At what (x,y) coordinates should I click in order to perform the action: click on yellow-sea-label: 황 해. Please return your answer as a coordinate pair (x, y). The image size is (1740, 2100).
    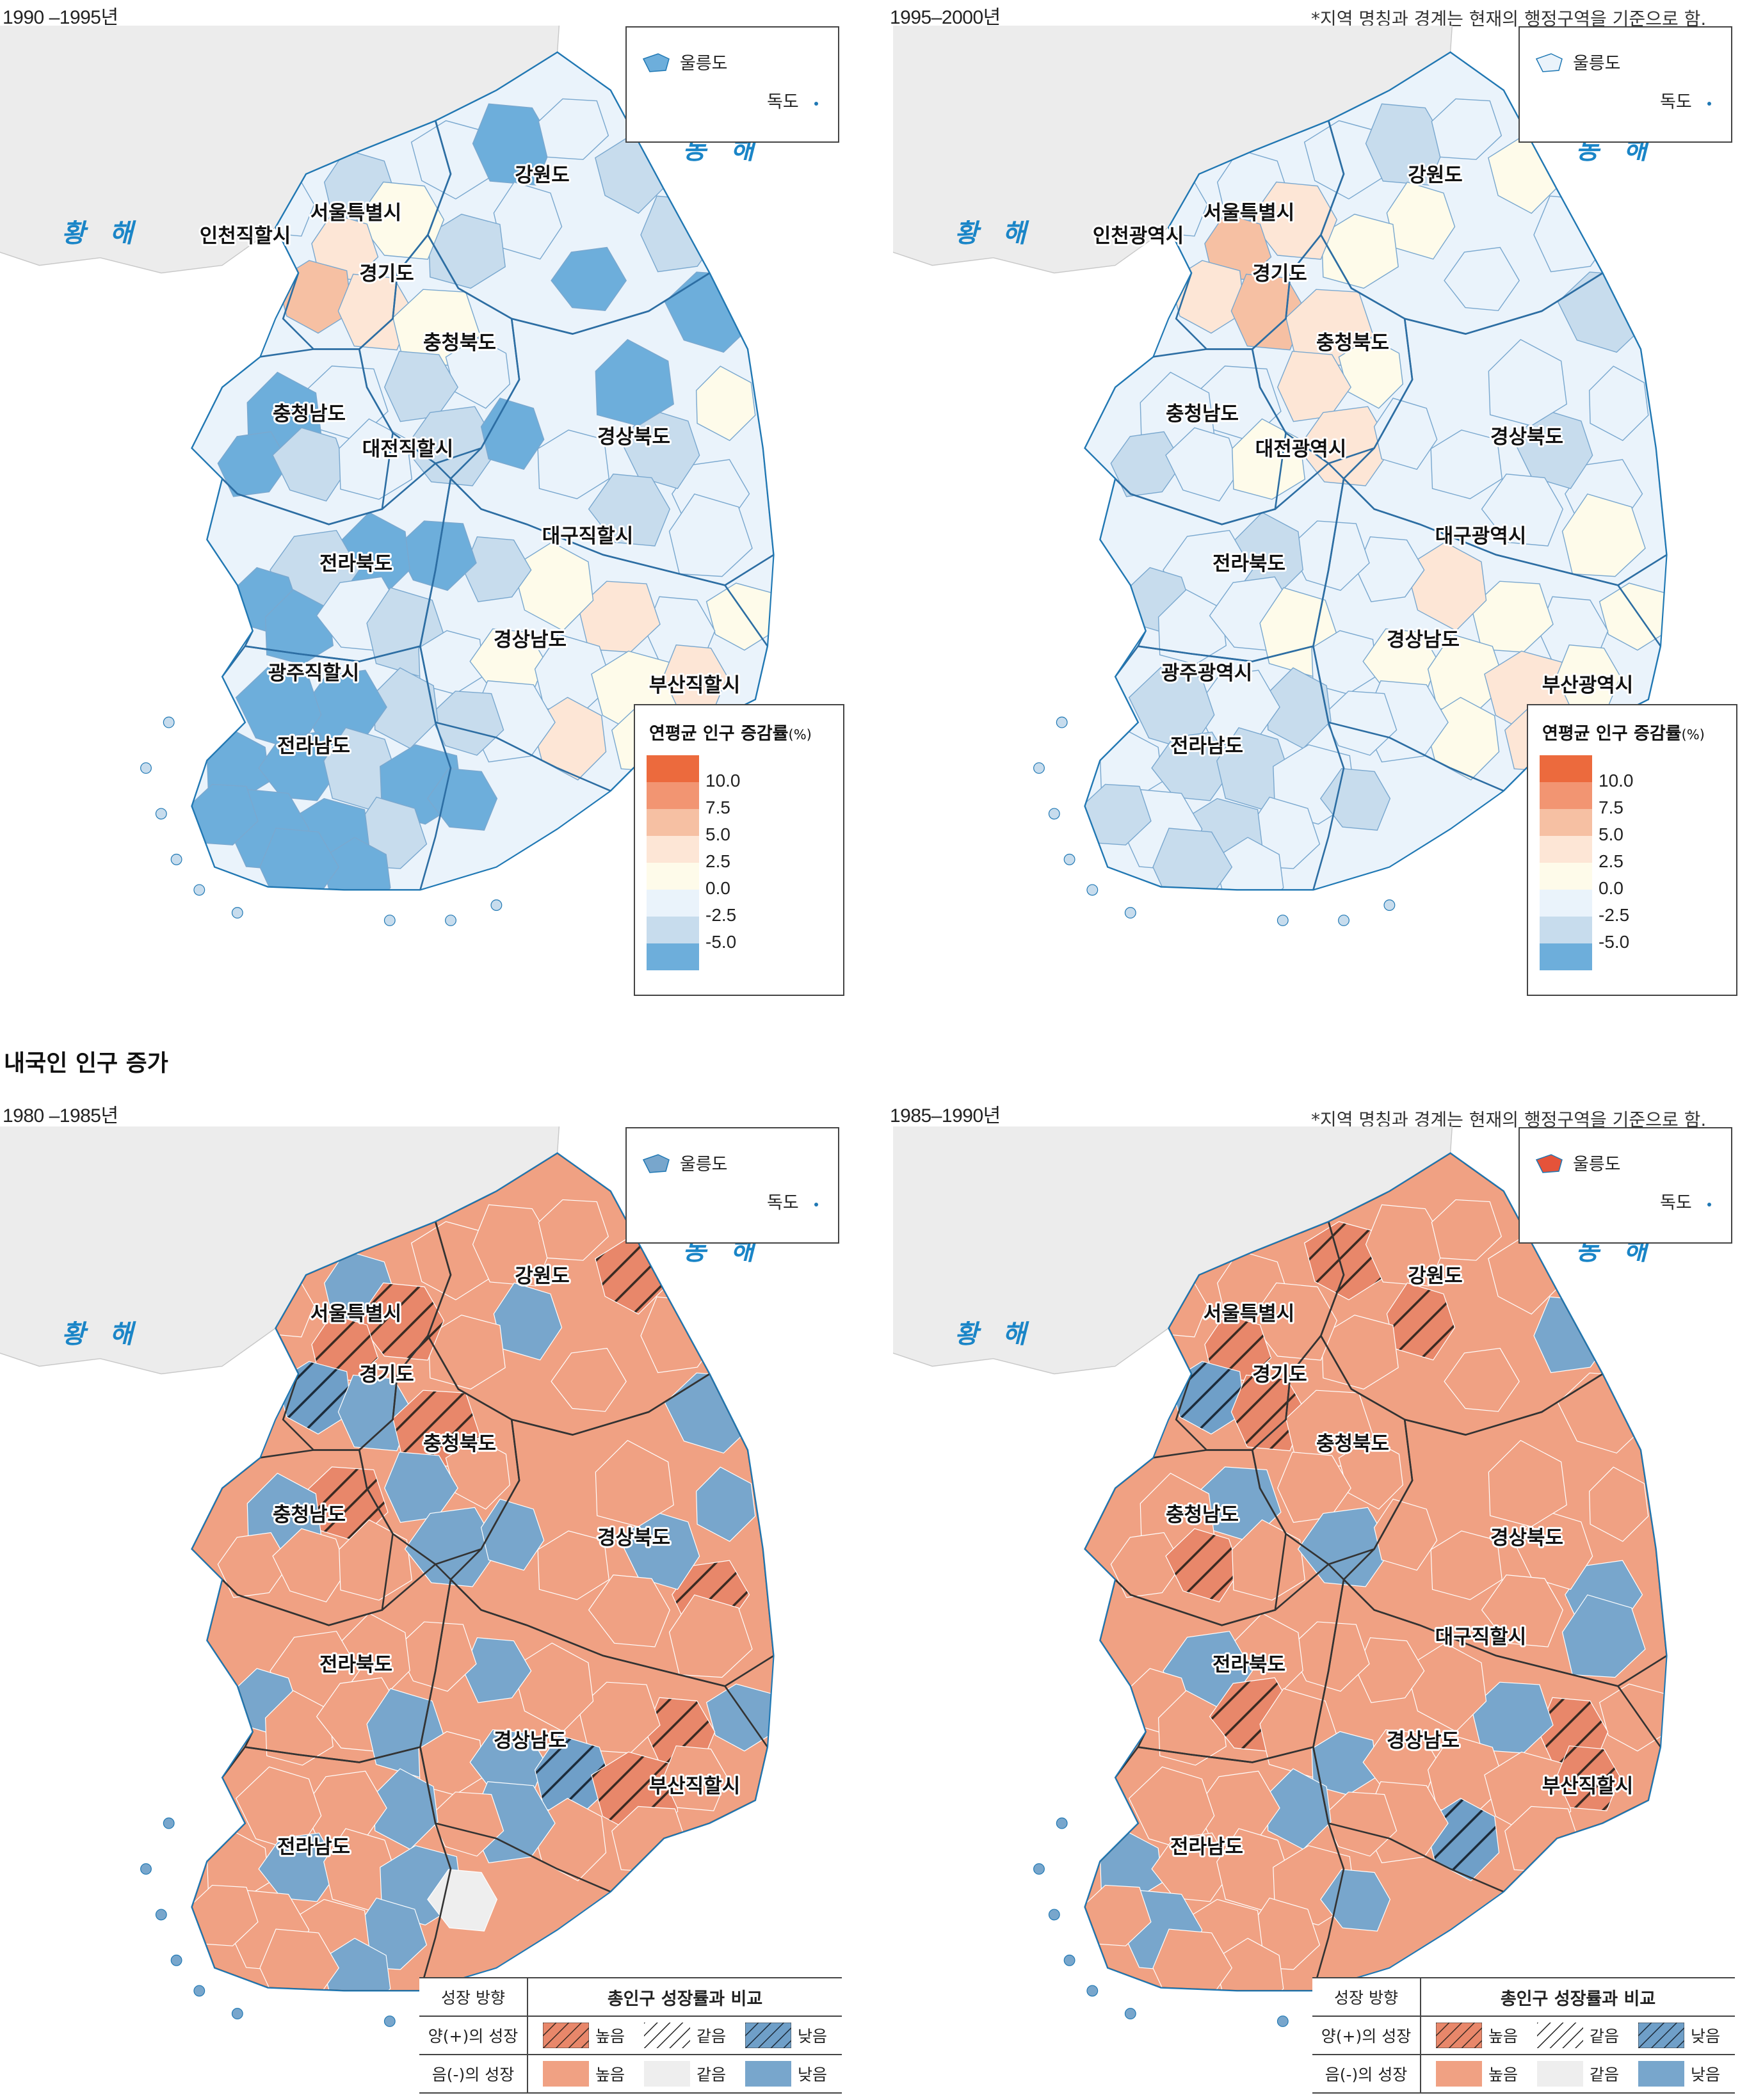
    Looking at the image, I should click on (994, 233).